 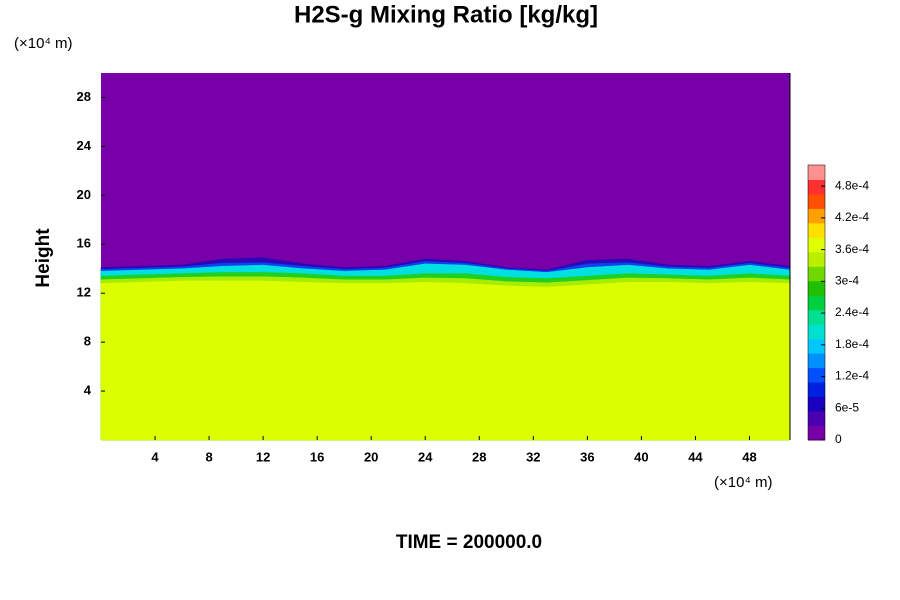 I want to click on colorbar-tick-label: 2.4e-4, so click(x=852, y=312).